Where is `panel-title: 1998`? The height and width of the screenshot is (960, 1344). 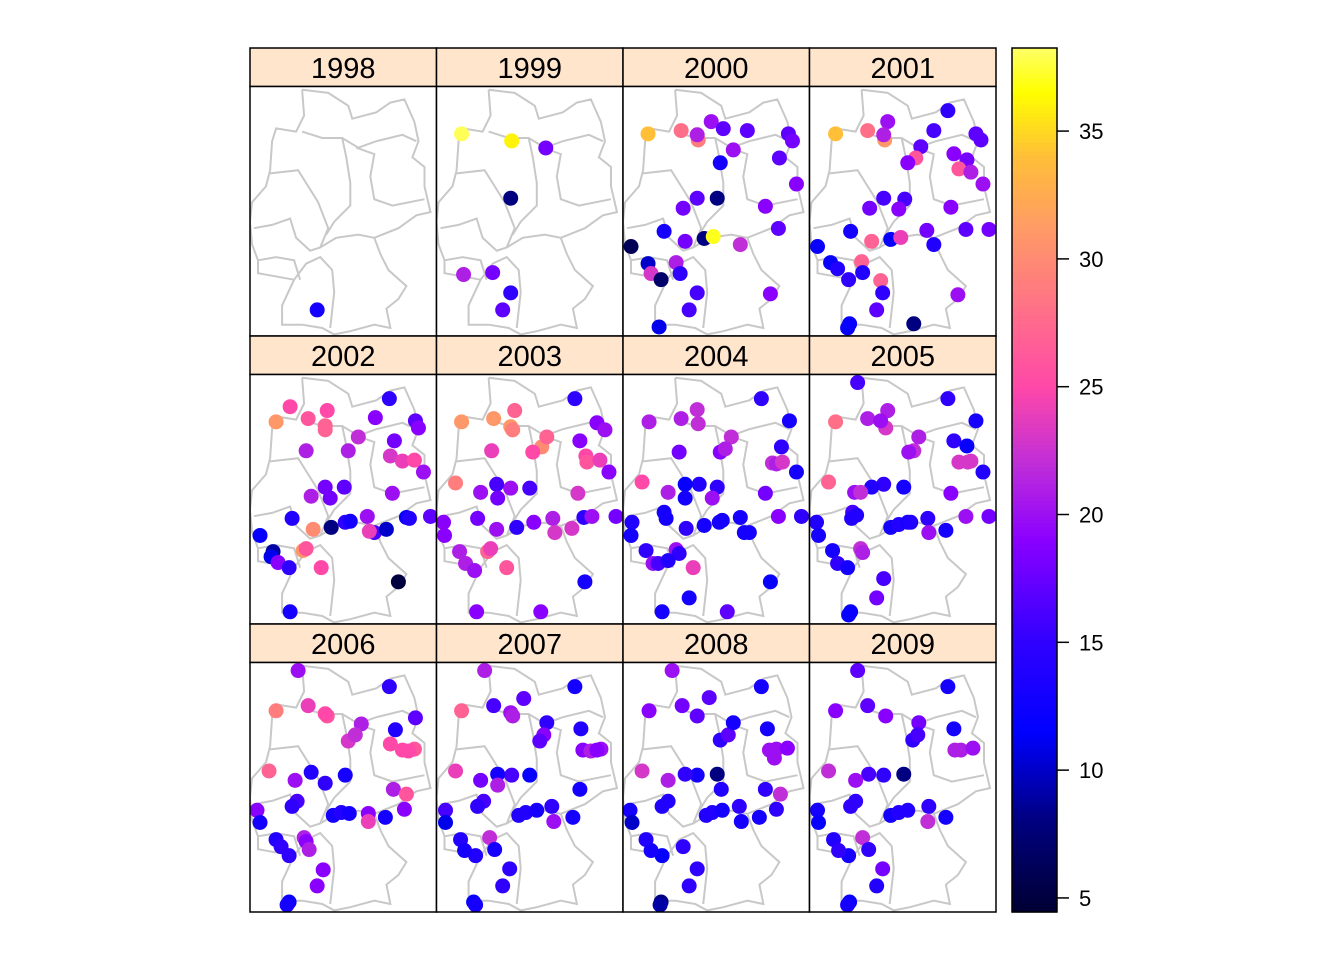
panel-title: 1998 is located at coordinates (343, 69).